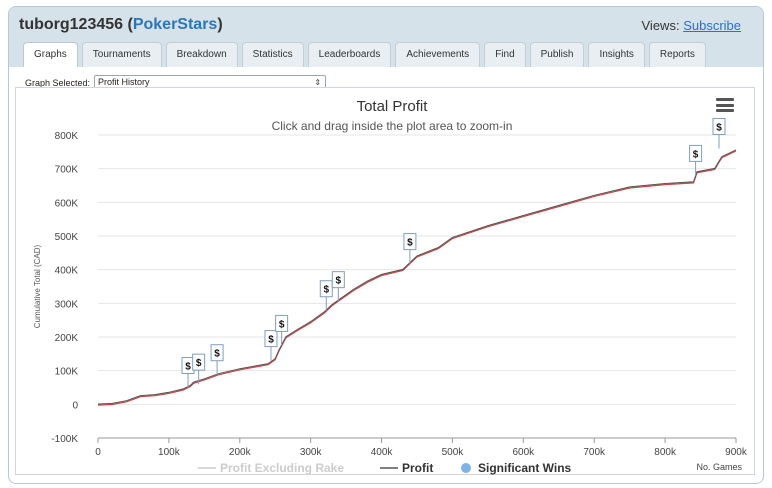  What do you see at coordinates (50, 54) in the screenshot?
I see `tab-graphs: Graphs` at bounding box center [50, 54].